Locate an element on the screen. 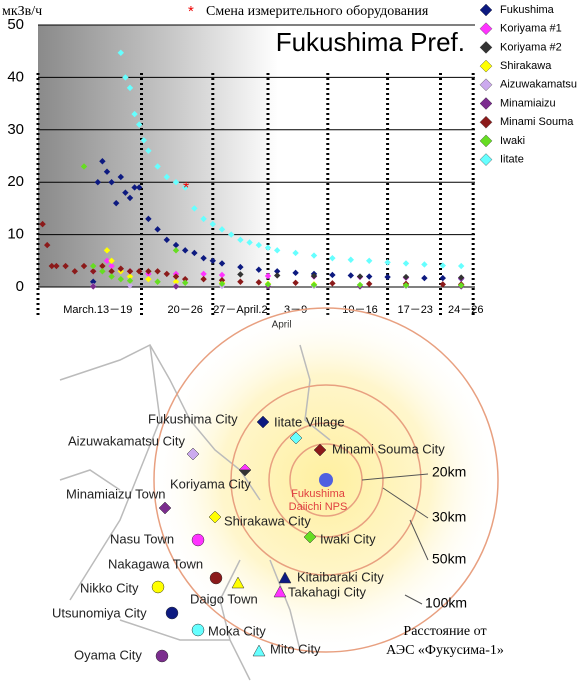 Image resolution: width=579 pixels, height=685 pixels. city-label: Iwaki City is located at coordinates (348, 538).